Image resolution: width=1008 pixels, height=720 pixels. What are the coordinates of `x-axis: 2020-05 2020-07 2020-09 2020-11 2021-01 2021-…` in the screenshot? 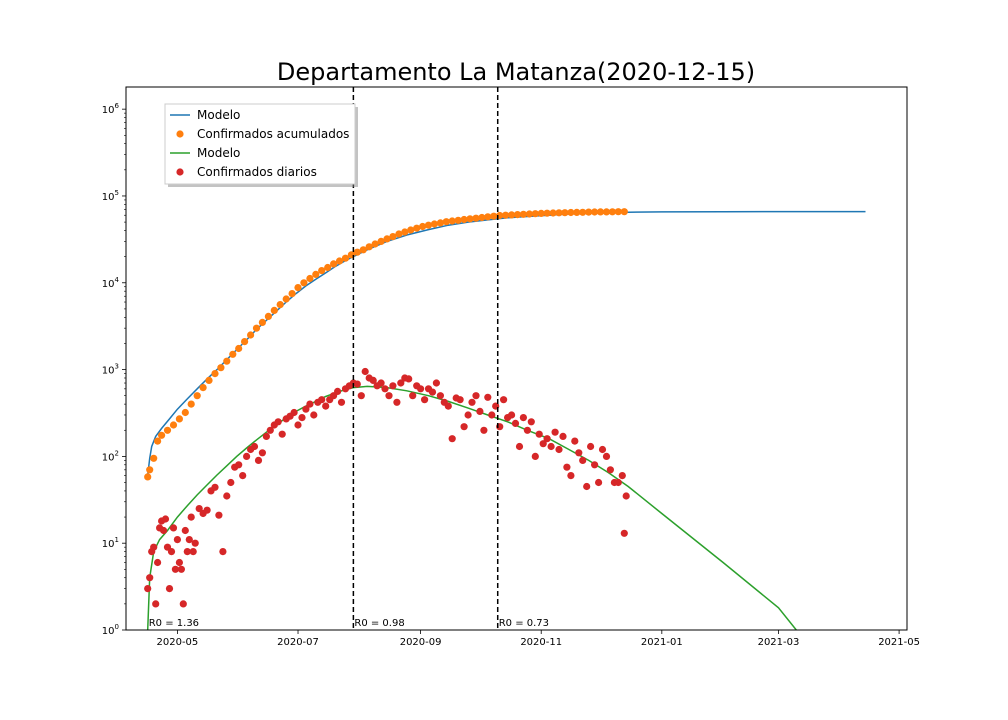 It's located at (538, 639).